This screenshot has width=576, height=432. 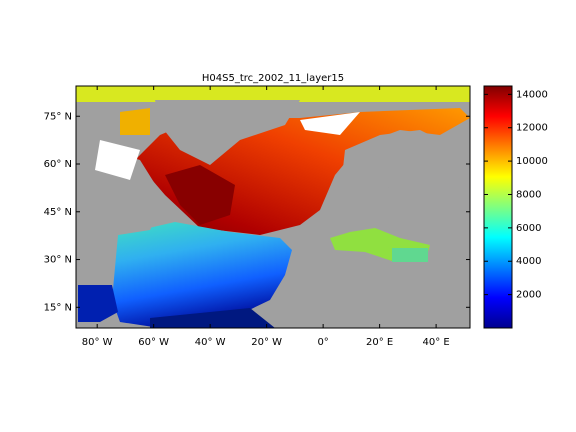 What do you see at coordinates (528, 261) in the screenshot?
I see `colorbar-tick-label: 4000` at bounding box center [528, 261].